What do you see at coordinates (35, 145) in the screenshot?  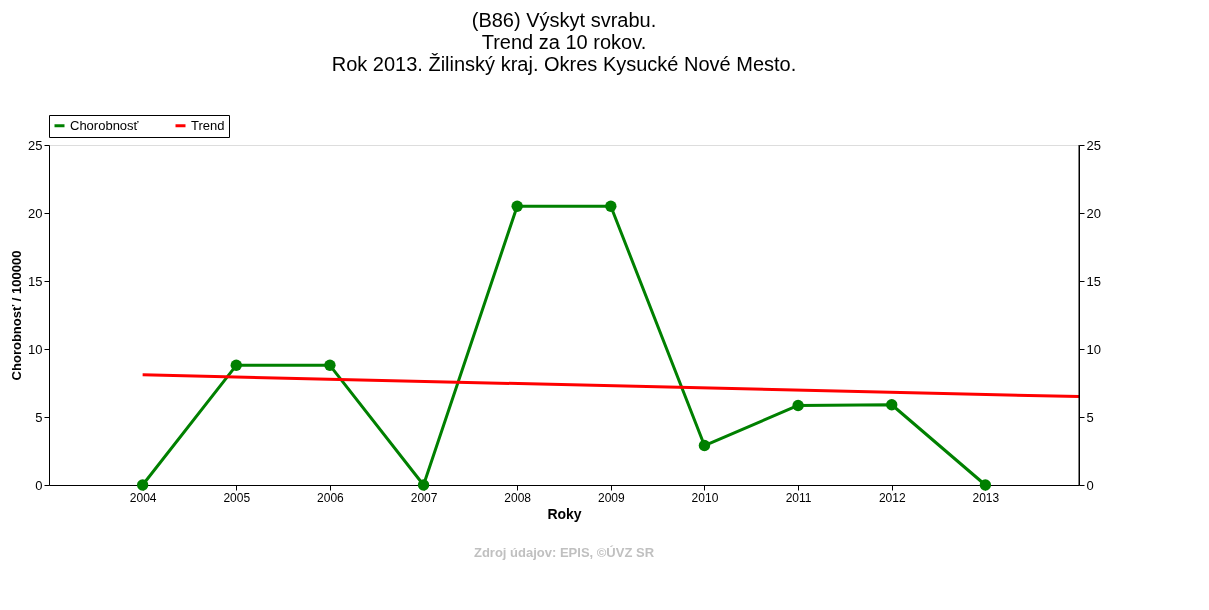 I see `y-tick-label: 25` at bounding box center [35, 145].